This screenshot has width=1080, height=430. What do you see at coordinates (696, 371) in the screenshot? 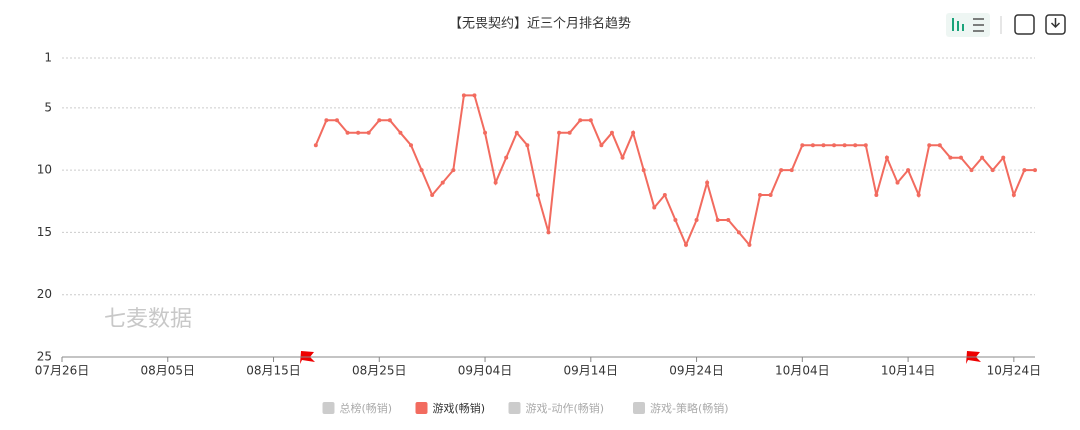
I see `x-tick-label: 09月24日` at bounding box center [696, 371].